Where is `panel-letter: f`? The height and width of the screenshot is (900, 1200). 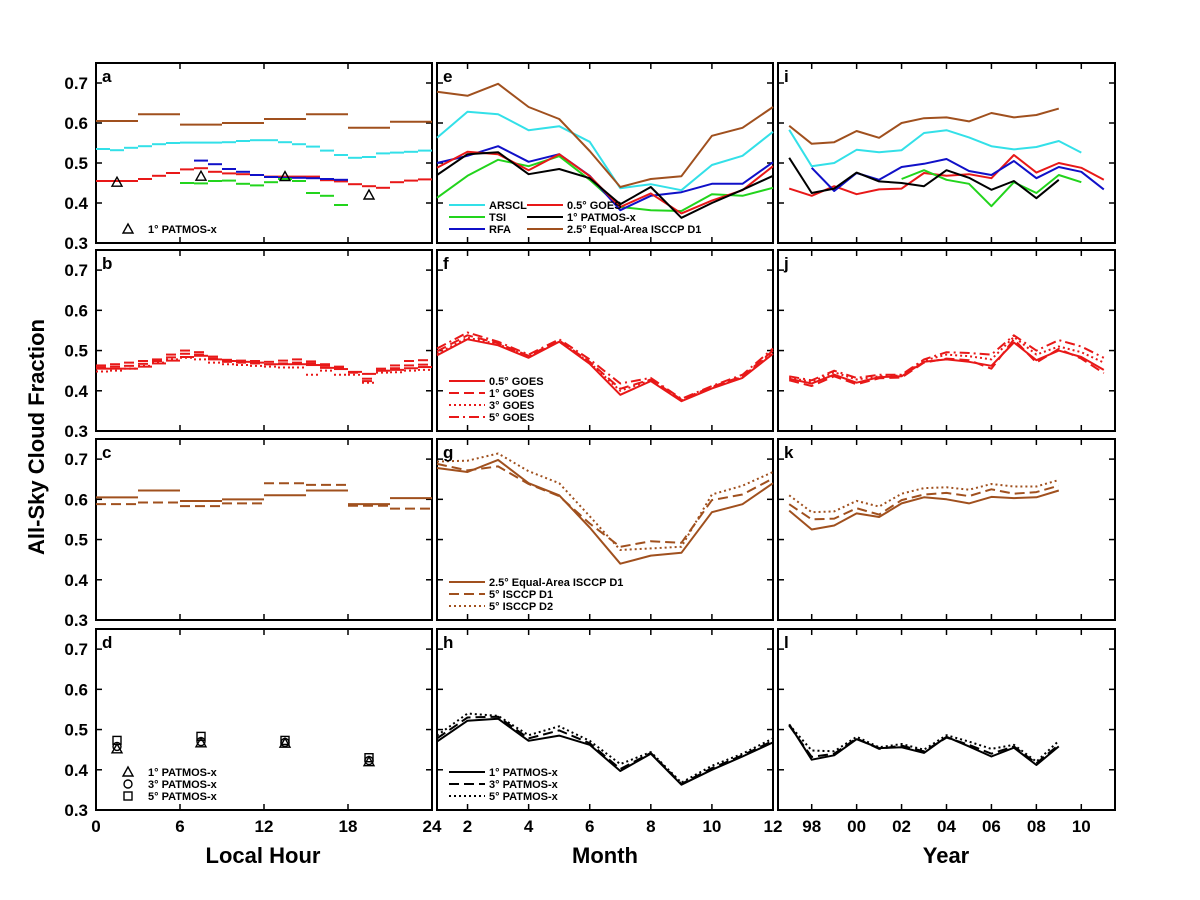
panel-letter: f is located at coordinates (446, 263).